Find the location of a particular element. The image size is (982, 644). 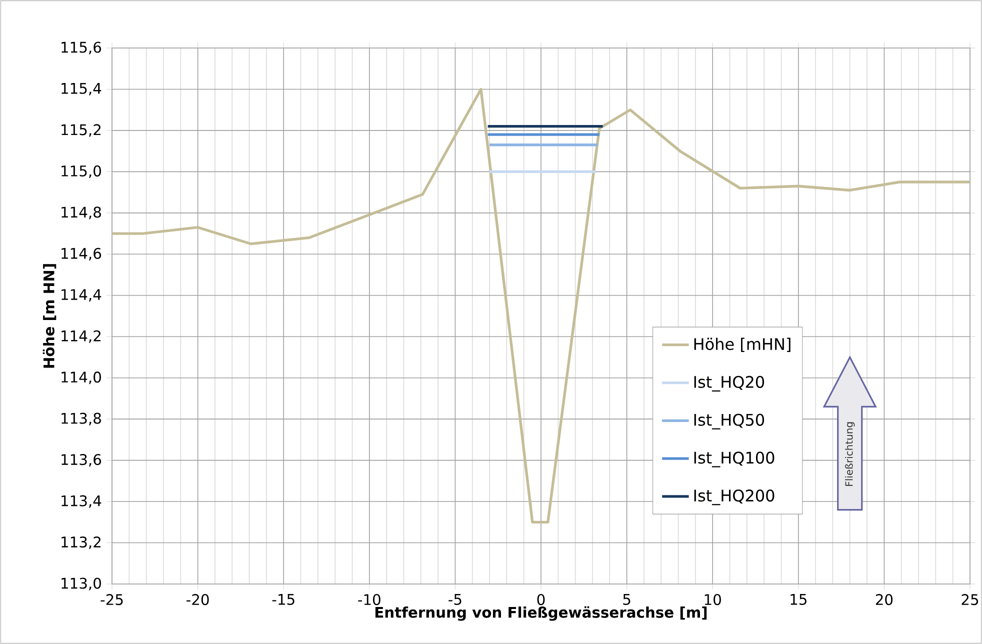

x-tick-label: 15 is located at coordinates (798, 599).